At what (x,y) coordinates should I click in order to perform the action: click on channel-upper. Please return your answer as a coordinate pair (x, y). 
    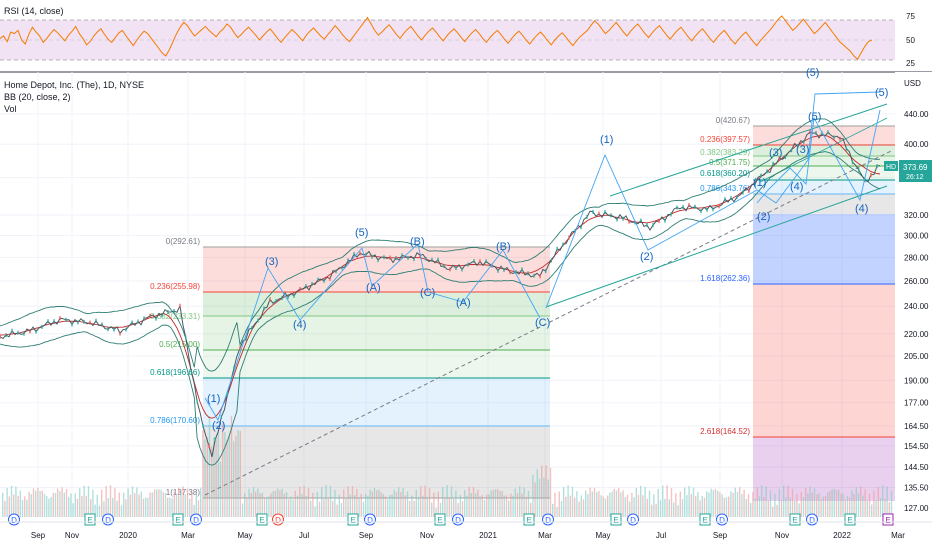
    Looking at the image, I should click on (748, 150).